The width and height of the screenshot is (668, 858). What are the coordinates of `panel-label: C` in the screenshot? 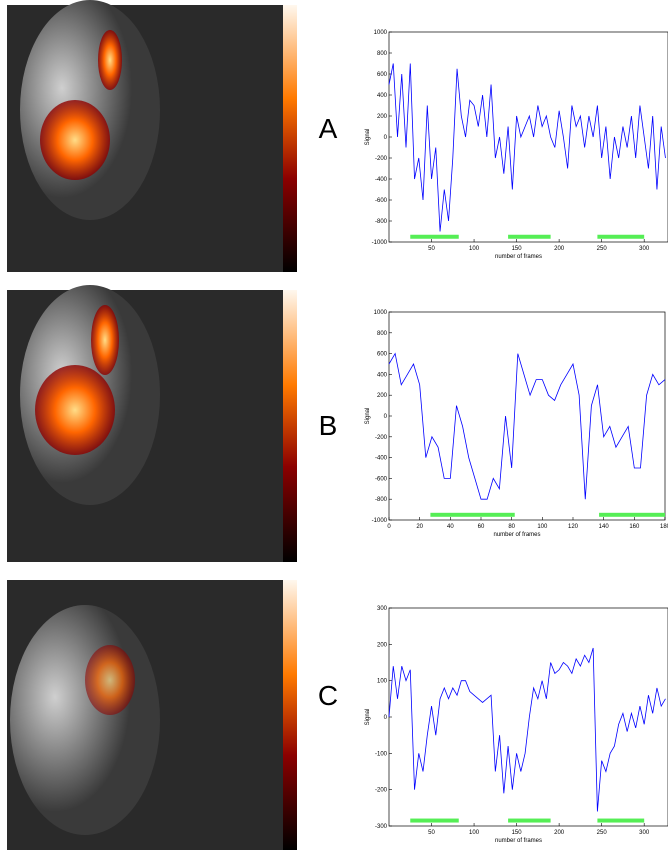 It's located at (328, 695).